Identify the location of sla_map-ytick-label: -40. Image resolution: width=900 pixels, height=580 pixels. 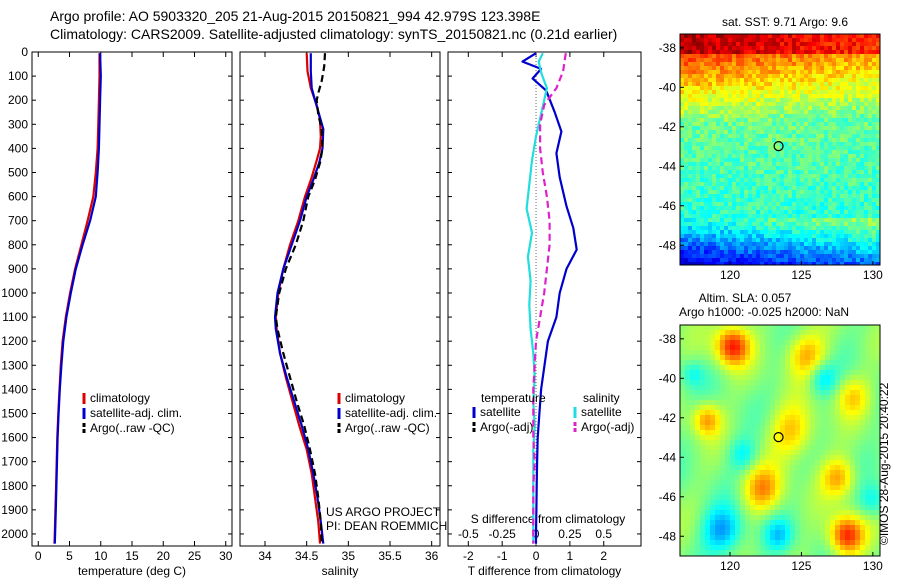
(668, 378).